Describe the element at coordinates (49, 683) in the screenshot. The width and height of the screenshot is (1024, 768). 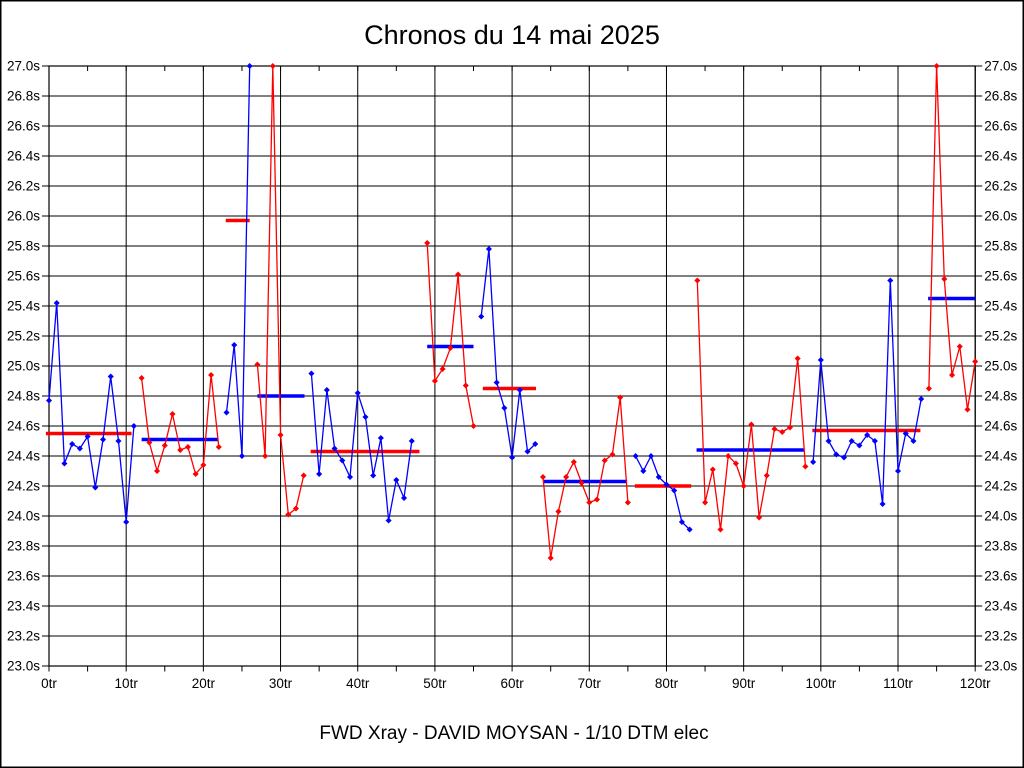
I see `x-axis-label: 0tr` at that location.